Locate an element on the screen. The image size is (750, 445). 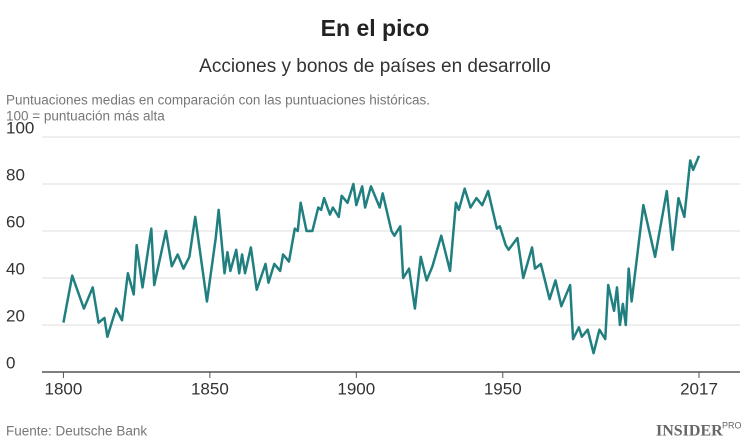
x-tick-label: 1900 is located at coordinates (356, 388).